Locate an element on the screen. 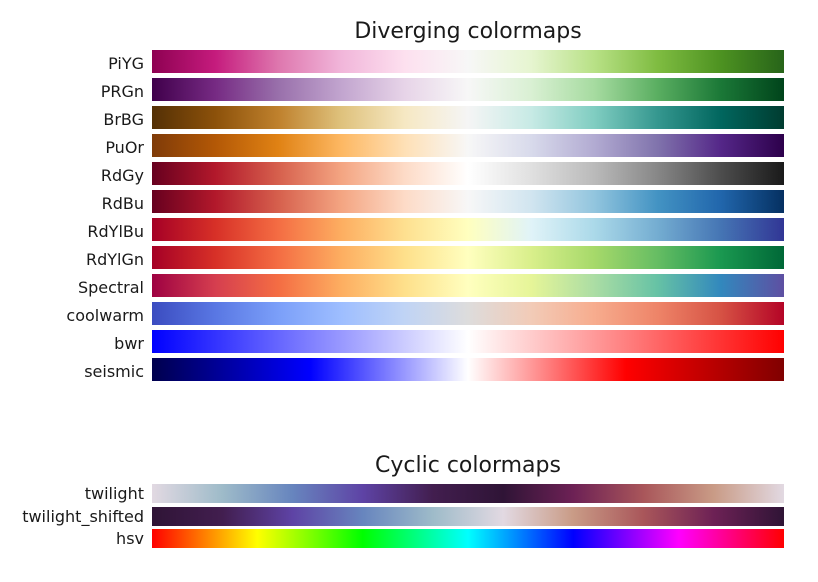  colormap-label: RdGy is located at coordinates (122, 175).